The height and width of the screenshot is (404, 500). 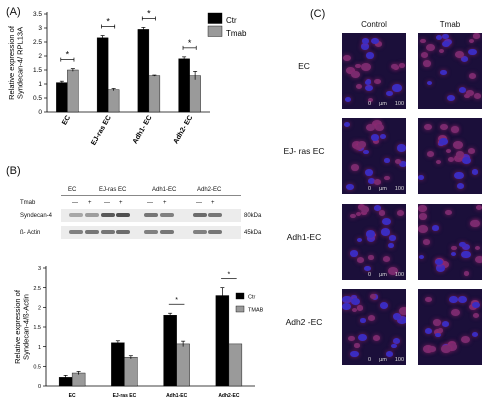 I want to click on undefined-ytick-label-6: 3, so click(x=40, y=28).